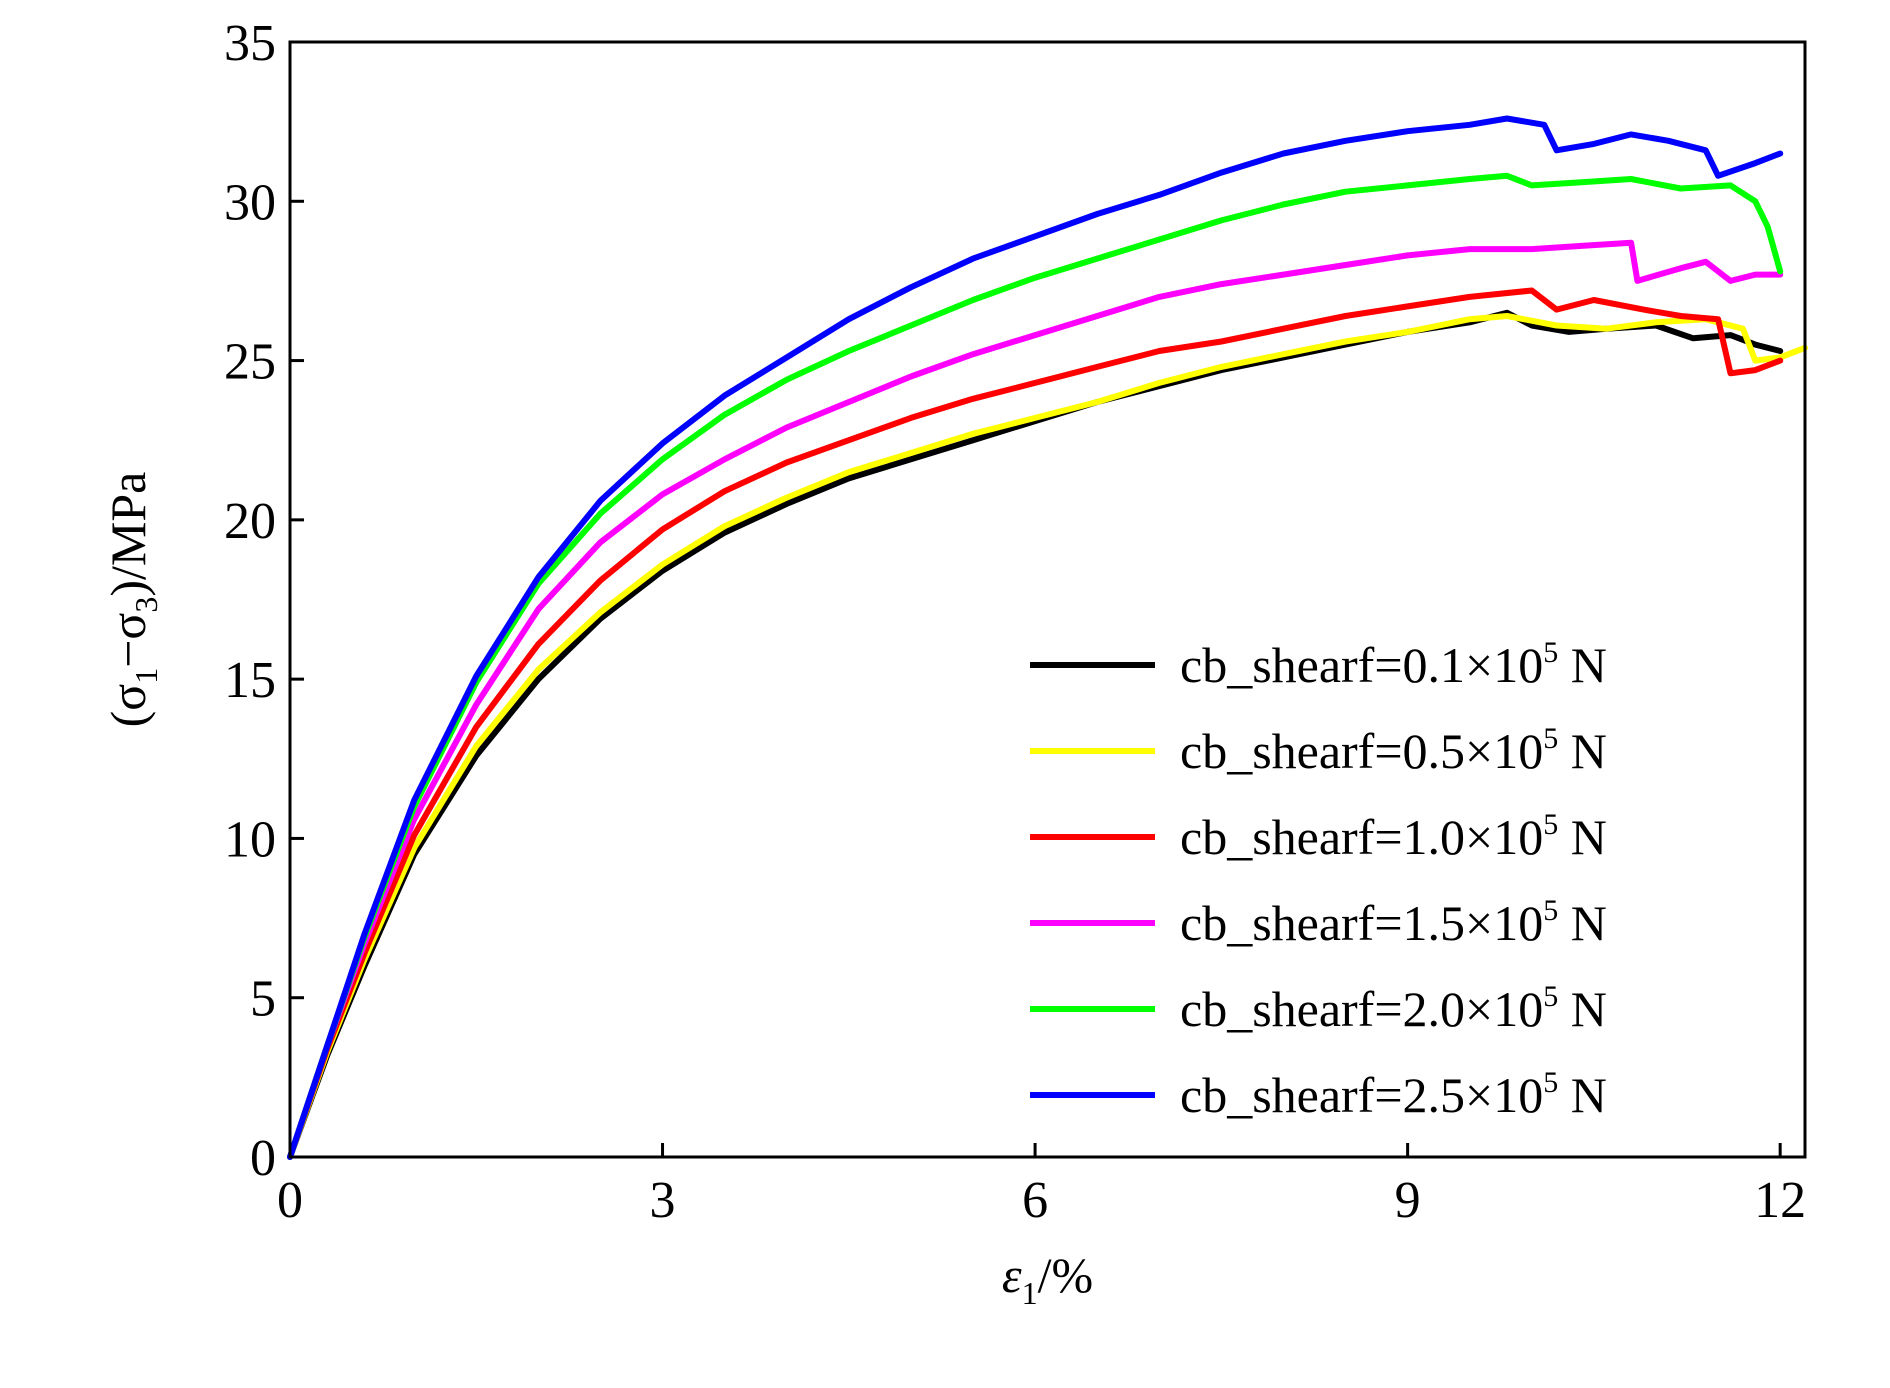  Describe the element at coordinates (1035, 1200) in the screenshot. I see `x-tick-label: 6` at that location.